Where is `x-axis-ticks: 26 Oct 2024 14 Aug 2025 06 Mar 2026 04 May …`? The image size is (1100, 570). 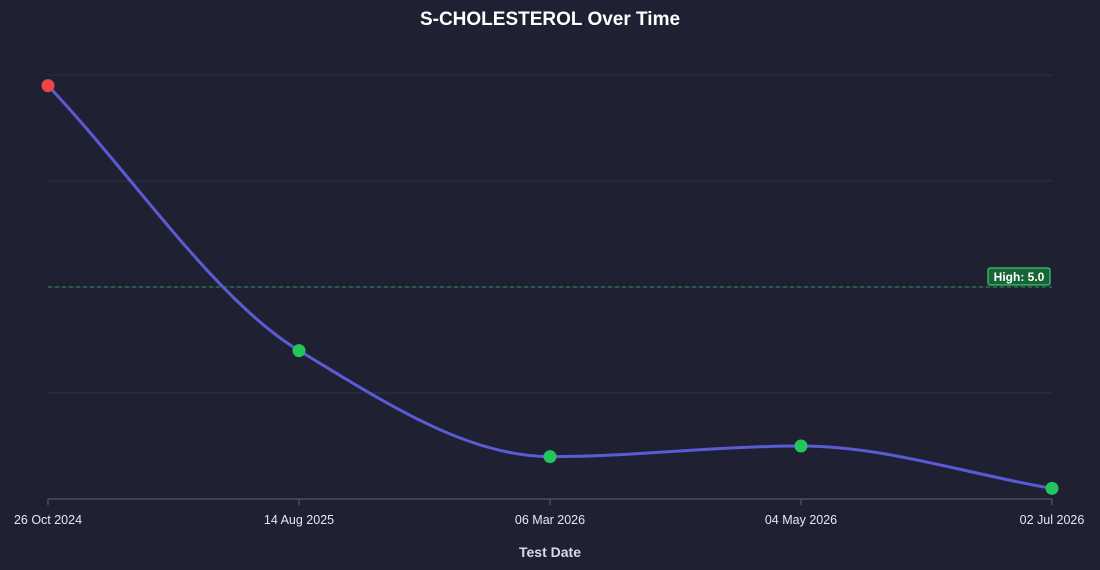 x-axis-ticks: 26 Oct 2024 14 Aug 2025 06 Mar 2026 04 May … is located at coordinates (549, 513).